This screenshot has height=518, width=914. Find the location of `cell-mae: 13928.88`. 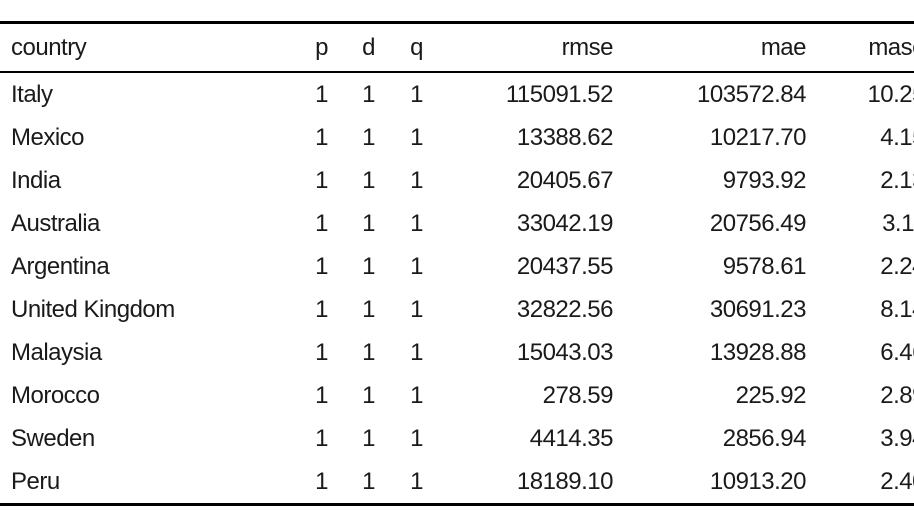

cell-mae: 13928.88 is located at coordinates (758, 352).